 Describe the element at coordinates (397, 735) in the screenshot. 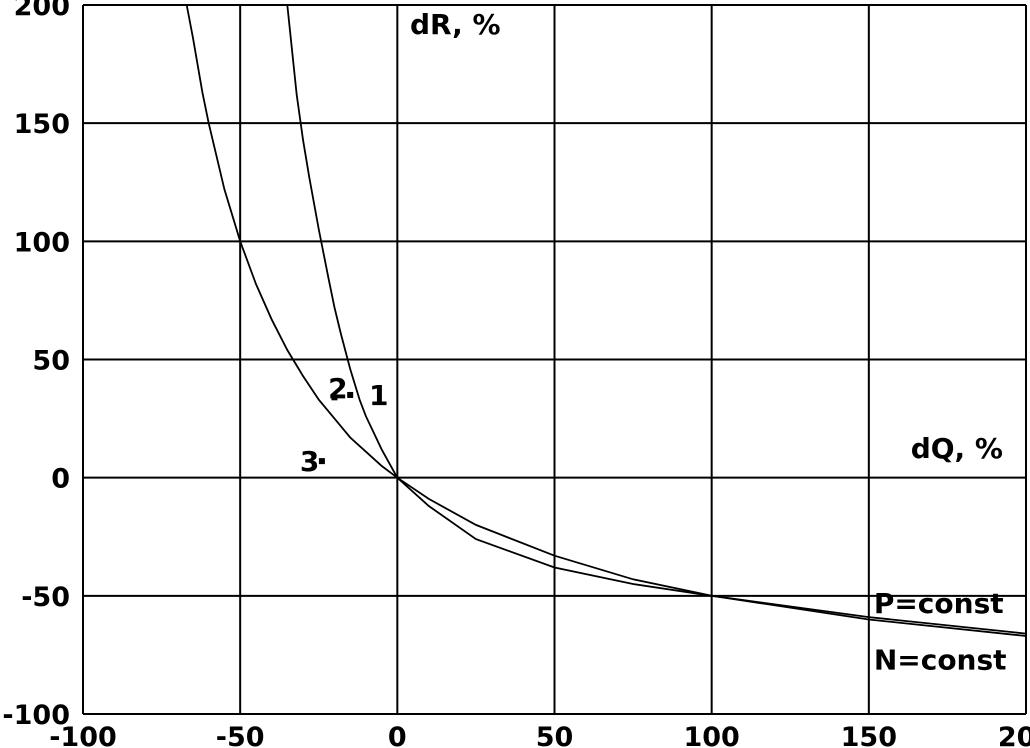

I see `x-tick-label: 0` at that location.